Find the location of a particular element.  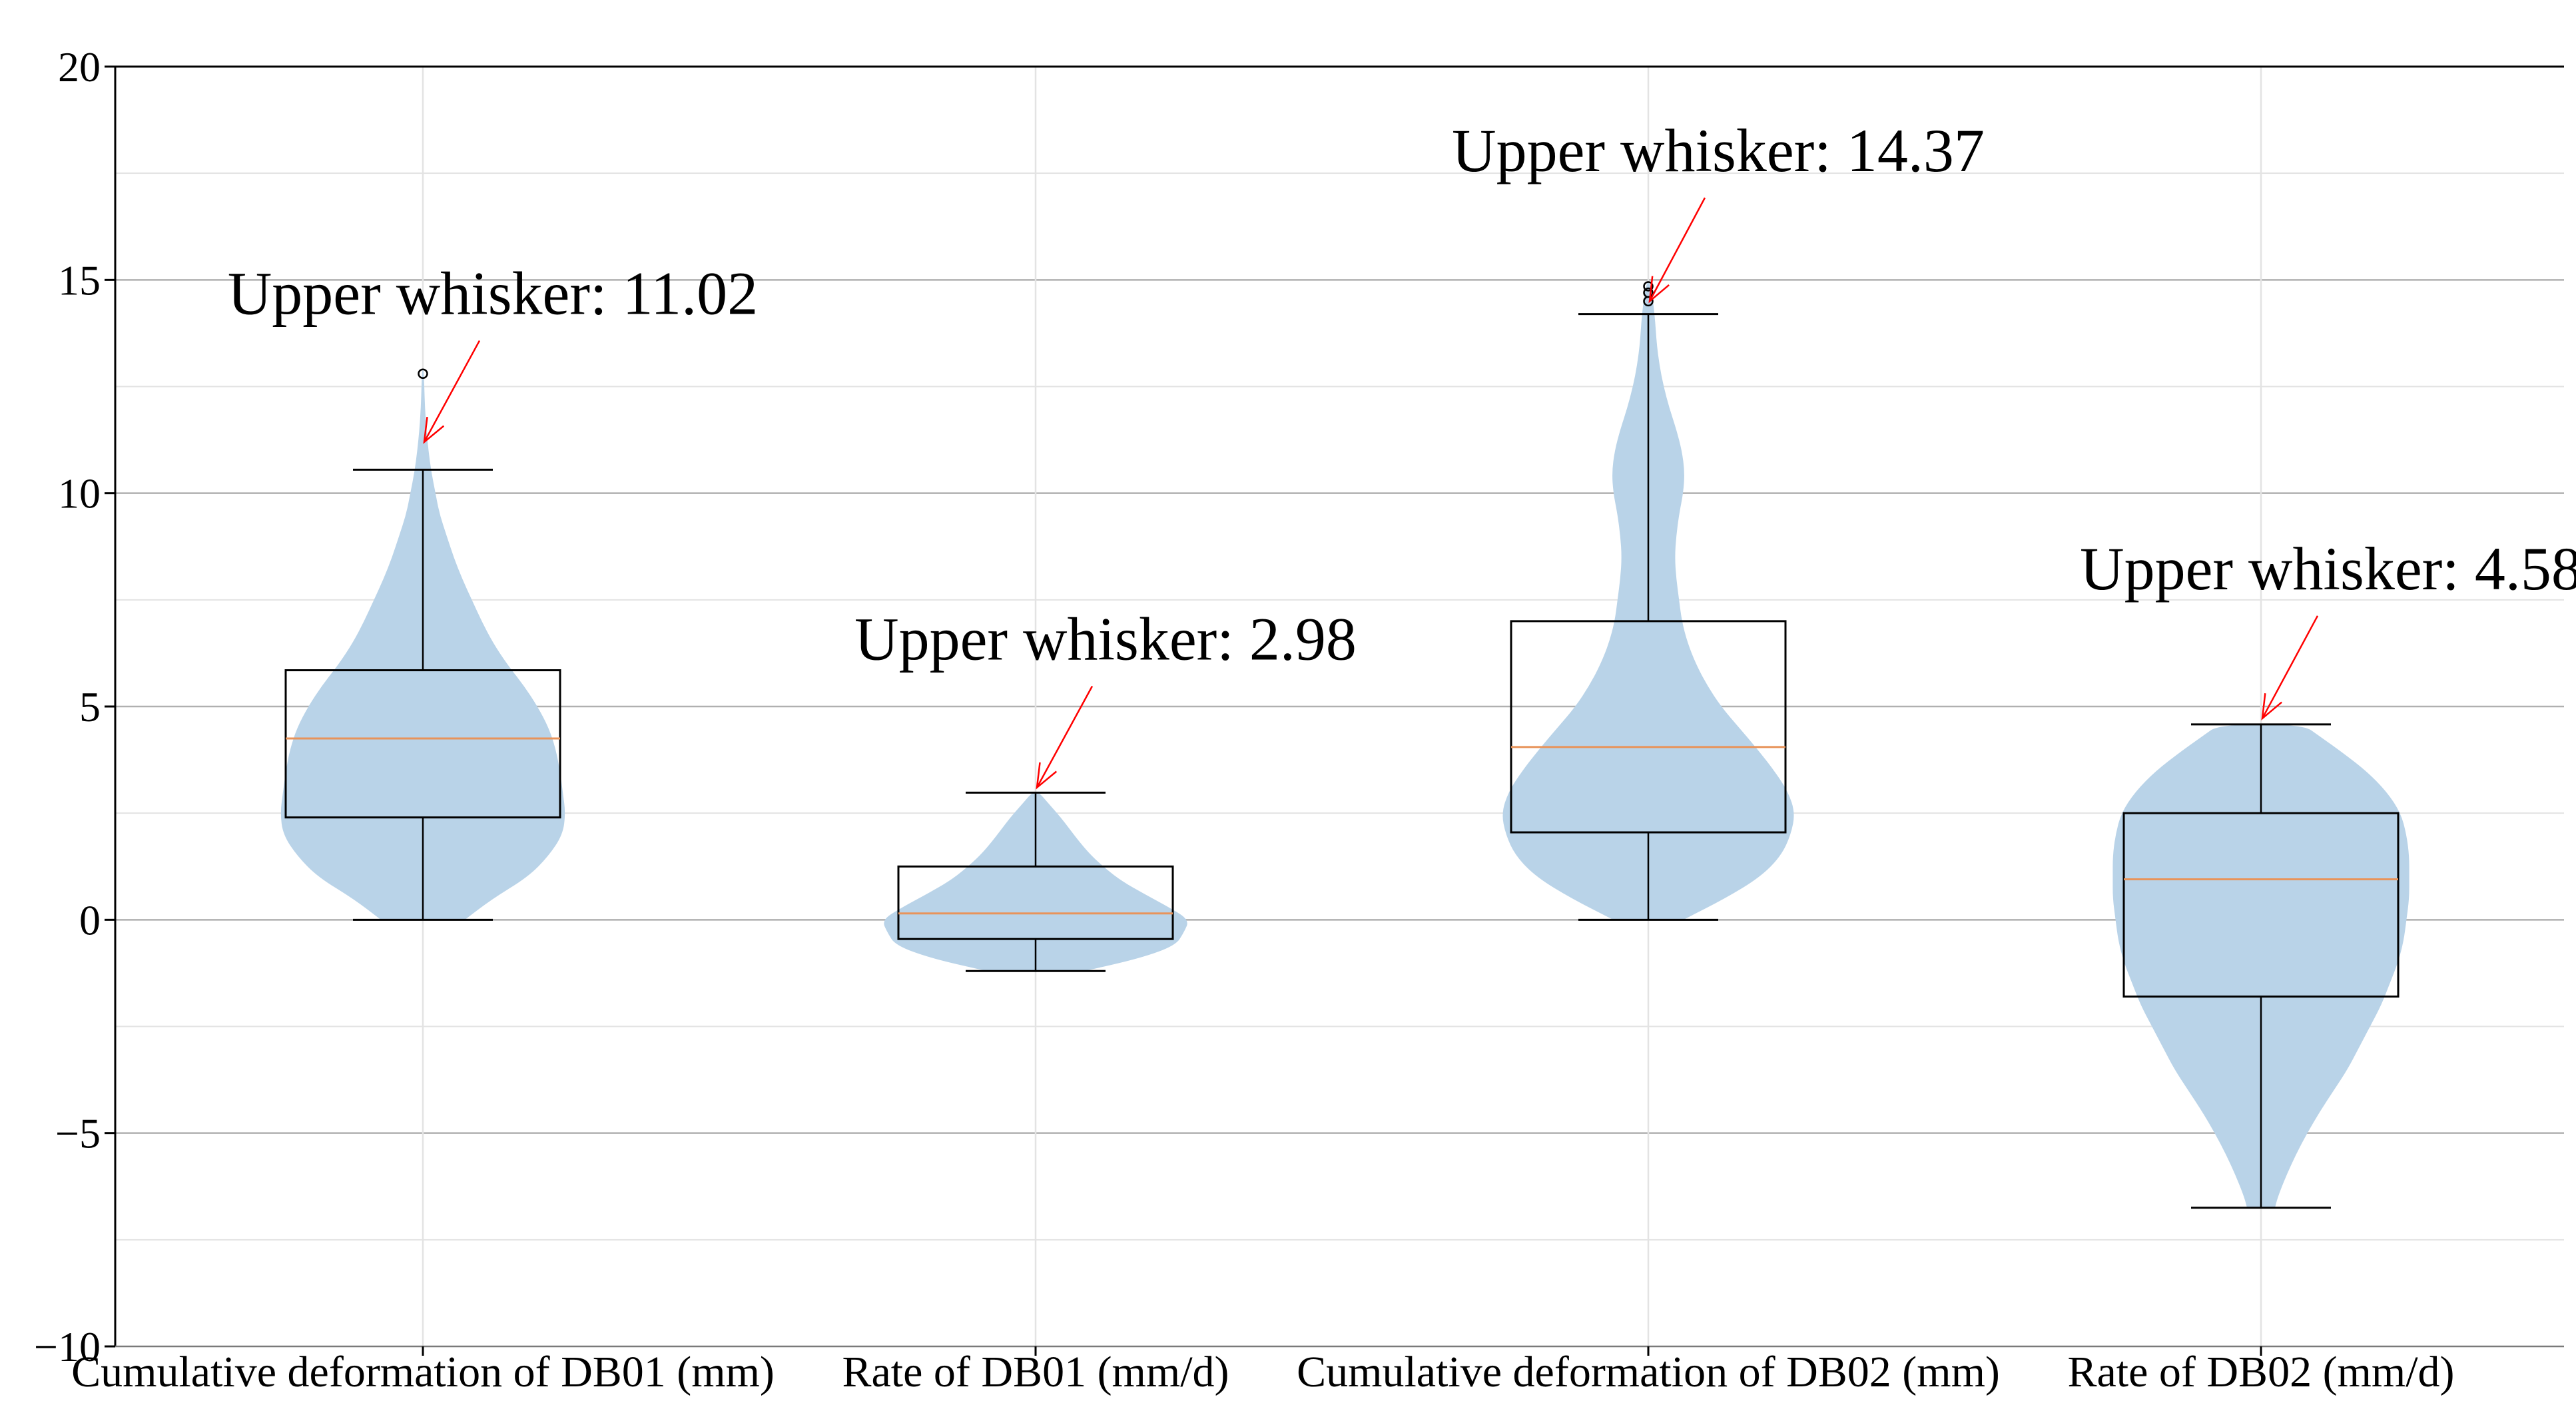

annotation-label-4: Upper whisker: 4.58 is located at coordinates (2328, 569).